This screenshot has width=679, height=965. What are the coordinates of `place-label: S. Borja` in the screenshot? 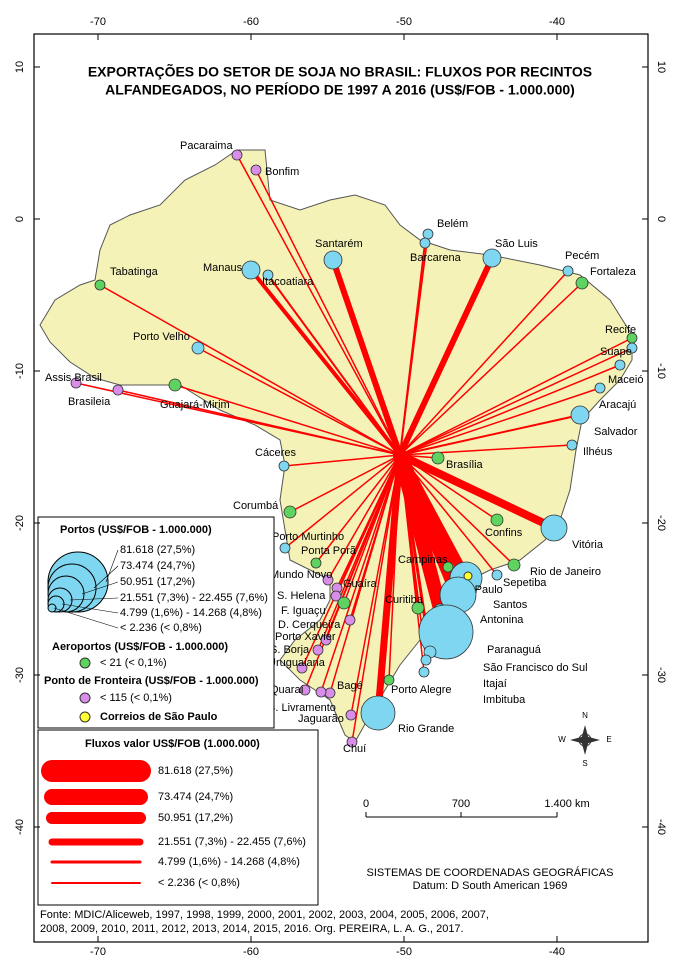 It's located at (290, 650).